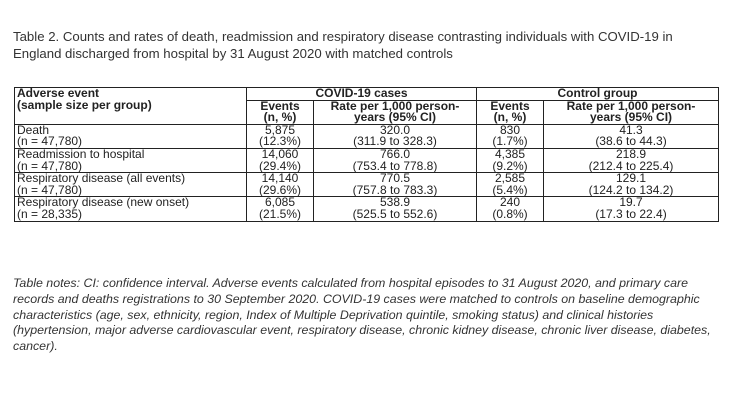 The height and width of the screenshot is (411, 731). I want to click on covid-rate-cell: 766.0 (753.4 to 778.8), so click(395, 160).